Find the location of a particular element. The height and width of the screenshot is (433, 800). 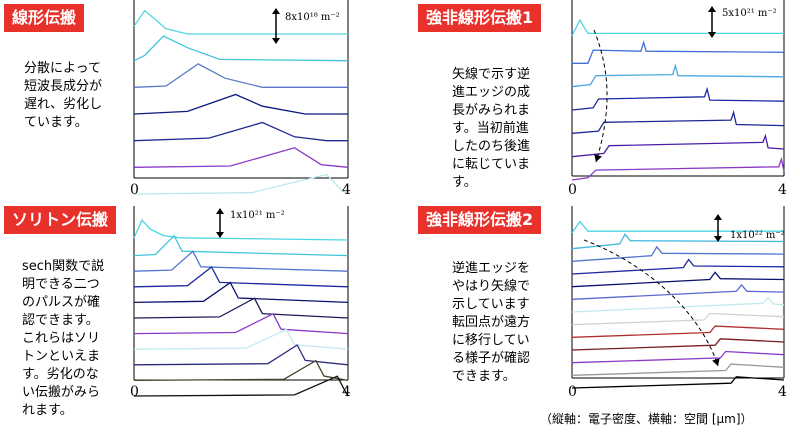

x-tick-0-strong-nonlinear-1: 0 is located at coordinates (572, 190).